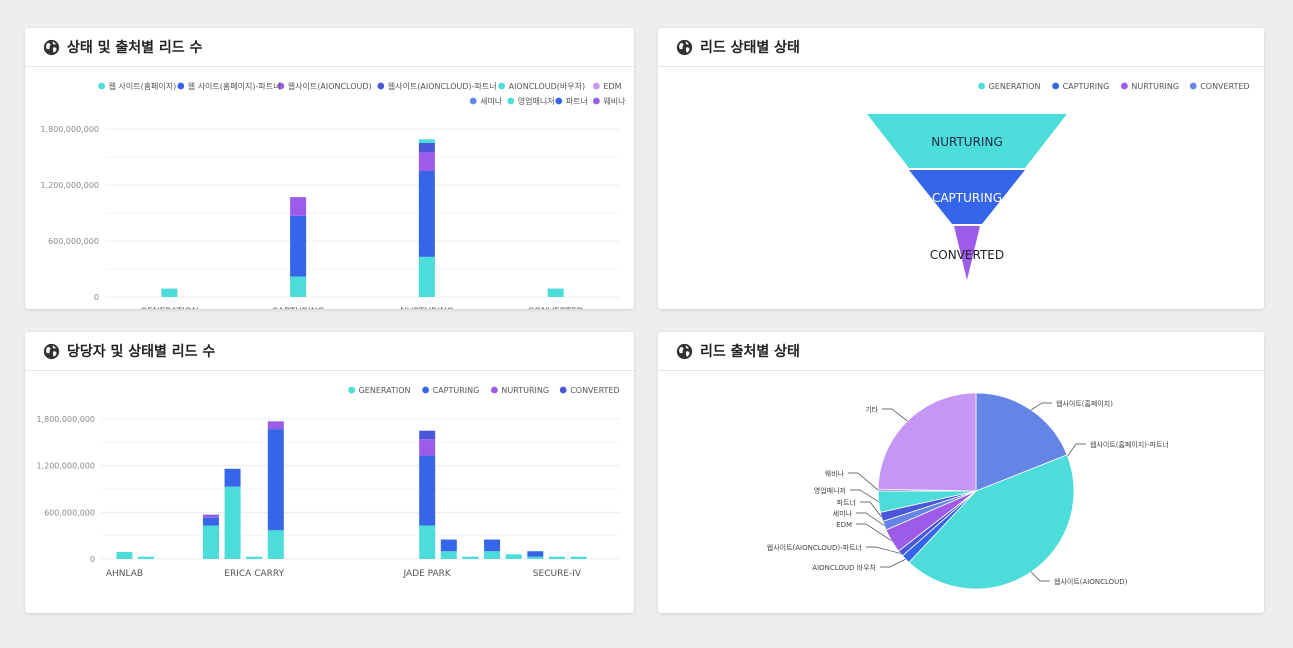  Describe the element at coordinates (1084, 403) in the screenshot. I see `pie-label: 웹사이트(홈페이지)` at that location.